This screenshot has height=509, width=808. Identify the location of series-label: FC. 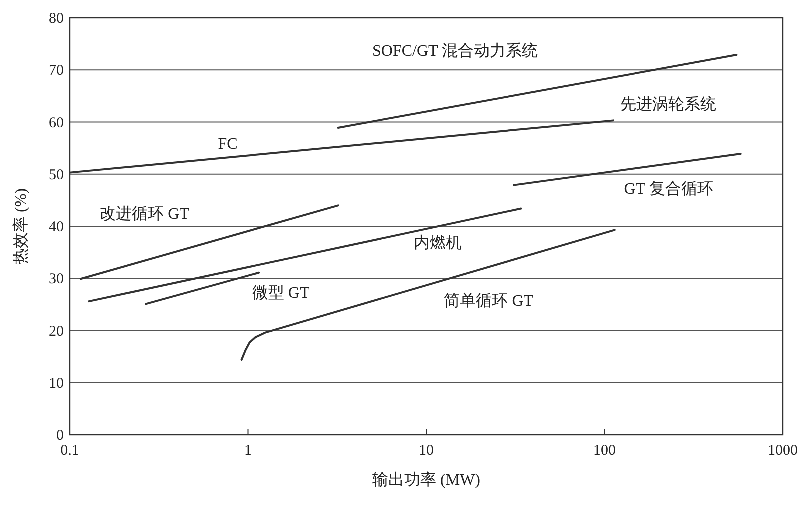
(228, 144).